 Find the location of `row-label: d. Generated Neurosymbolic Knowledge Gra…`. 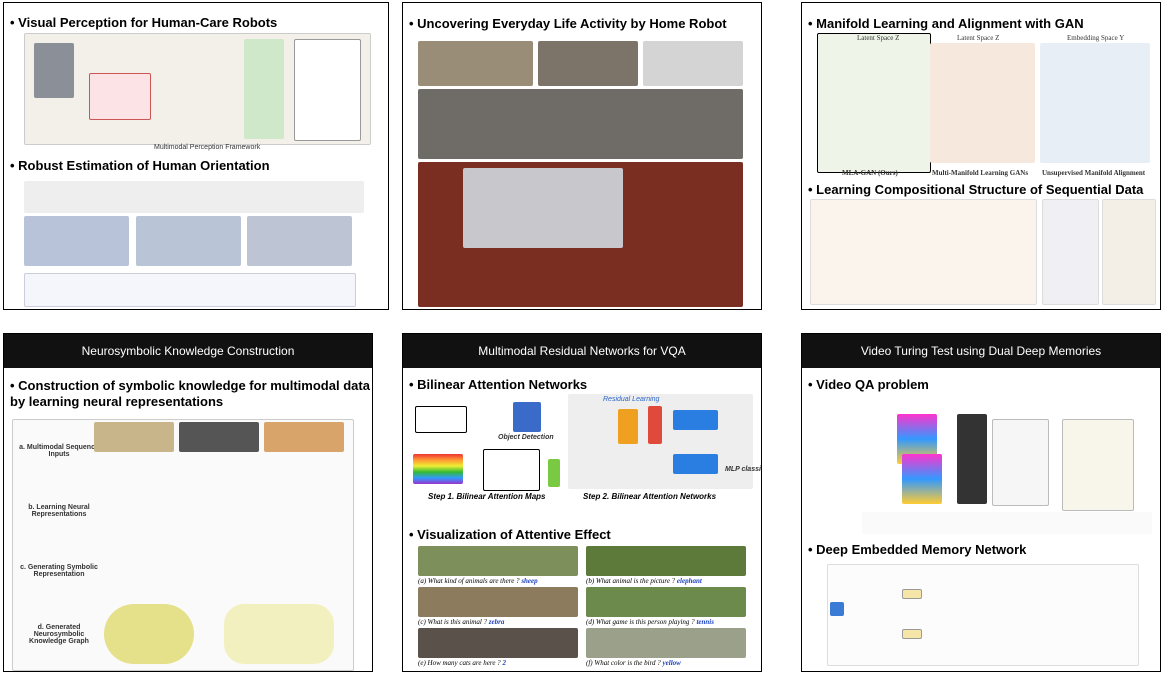

row-label: d. Generated Neurosymbolic Knowledge Gra… is located at coordinates (59, 634).